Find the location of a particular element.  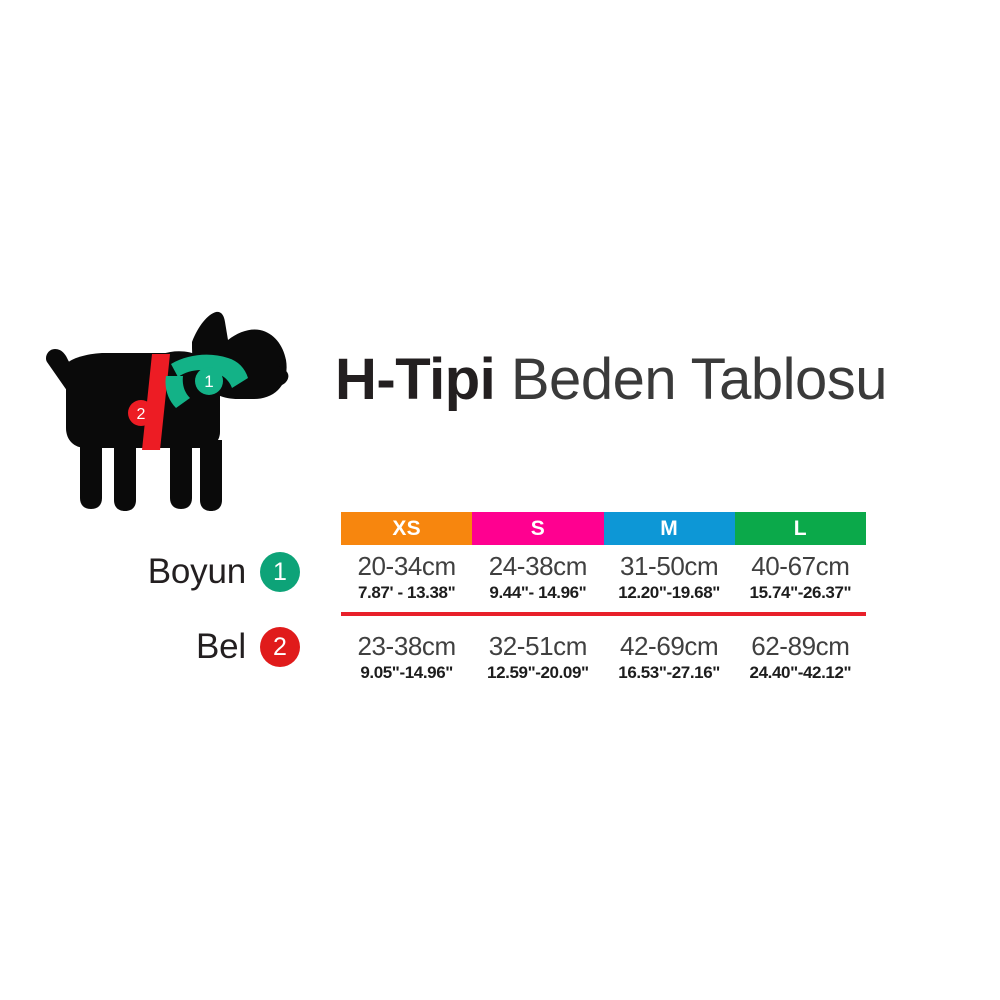

page-title: H-Tipi Beden Tablosu is located at coordinates (611, 379).